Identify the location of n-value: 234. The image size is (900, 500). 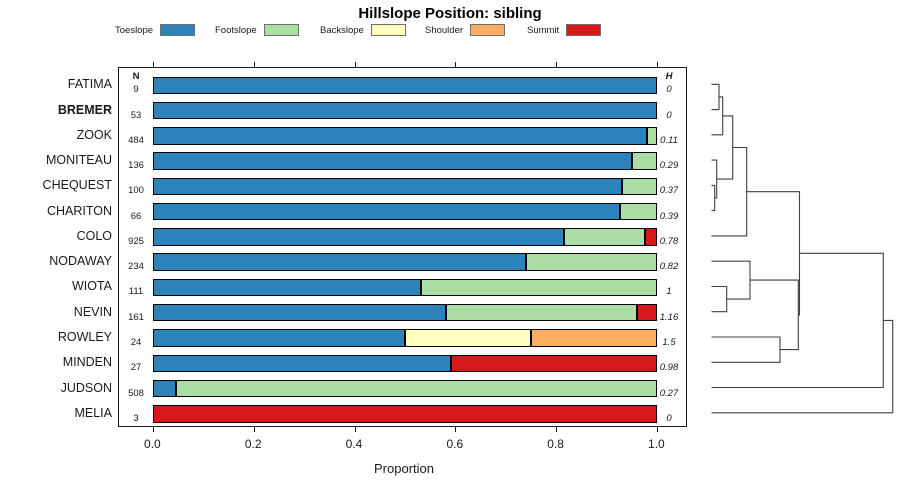
(136, 267).